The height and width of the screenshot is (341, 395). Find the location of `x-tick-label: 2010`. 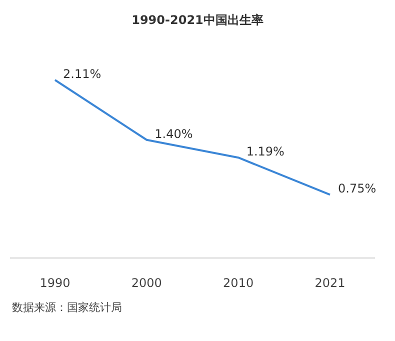

x-tick-label: 2010 is located at coordinates (238, 283).